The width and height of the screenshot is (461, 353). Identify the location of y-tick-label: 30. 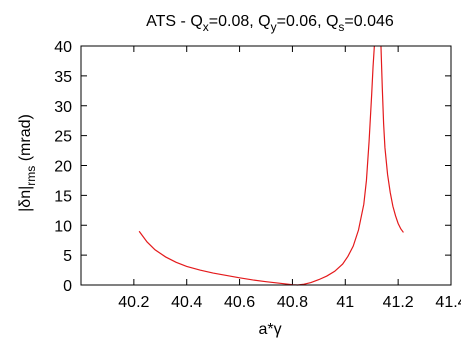
(63, 107).